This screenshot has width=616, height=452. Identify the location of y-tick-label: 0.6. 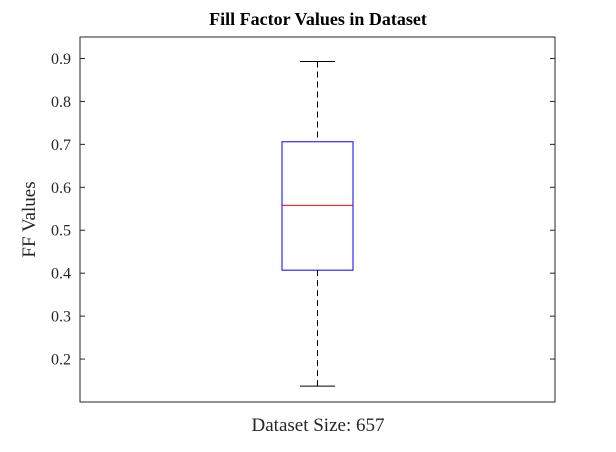
(61, 188).